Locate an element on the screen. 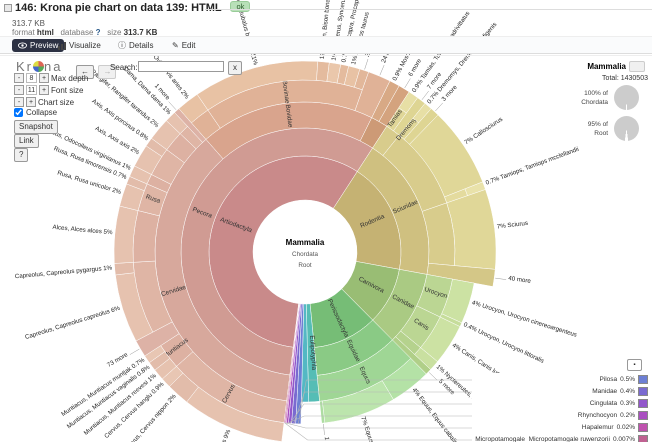 This screenshot has height=442, width=652. forward-button: → is located at coordinates (107, 72).